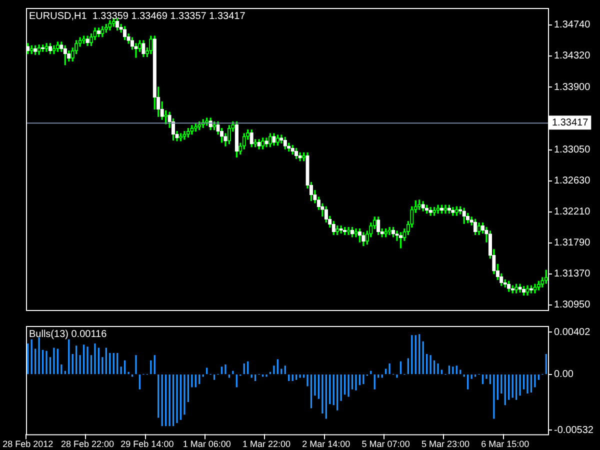  Describe the element at coordinates (572, 212) in the screenshot. I see `y-tick-label: 1.32210` at that location.